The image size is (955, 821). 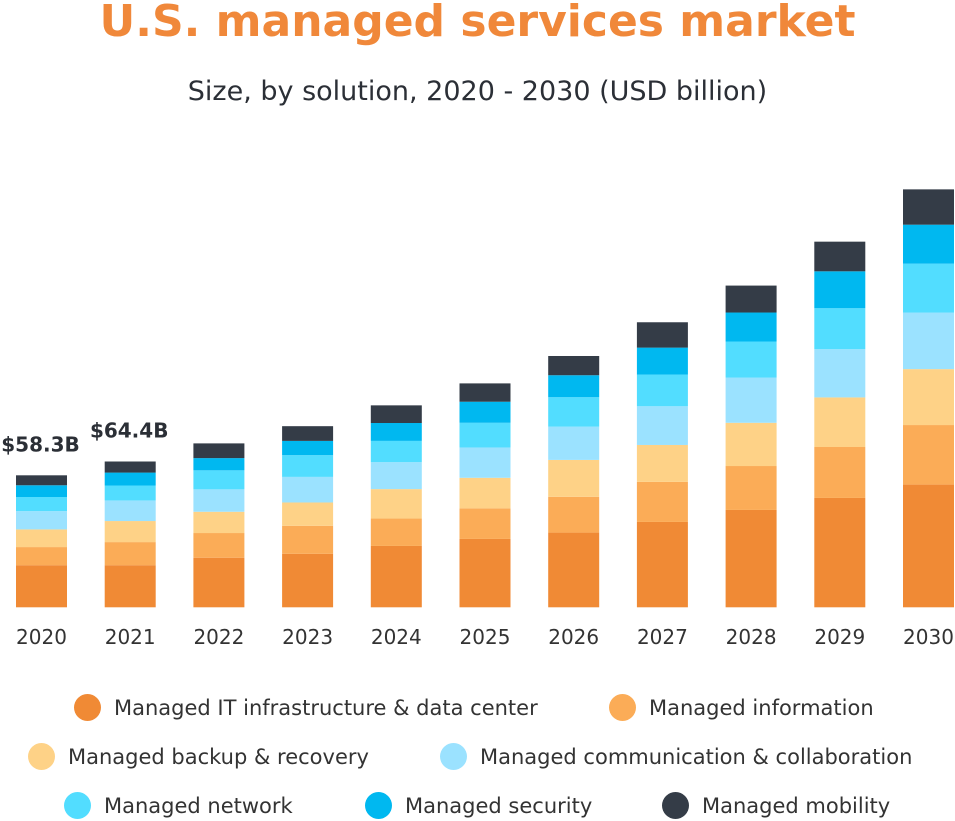 I want to click on total-data-label: $64.4B, so click(x=129, y=430).